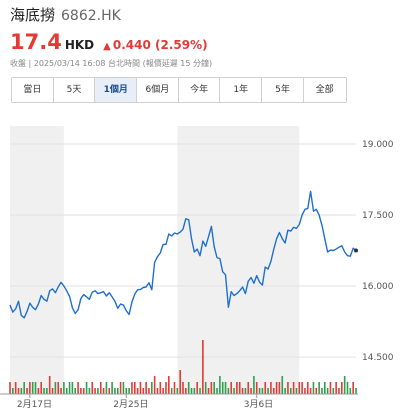  I want to click on ticker-symbol: 6862.HK, so click(91, 16).